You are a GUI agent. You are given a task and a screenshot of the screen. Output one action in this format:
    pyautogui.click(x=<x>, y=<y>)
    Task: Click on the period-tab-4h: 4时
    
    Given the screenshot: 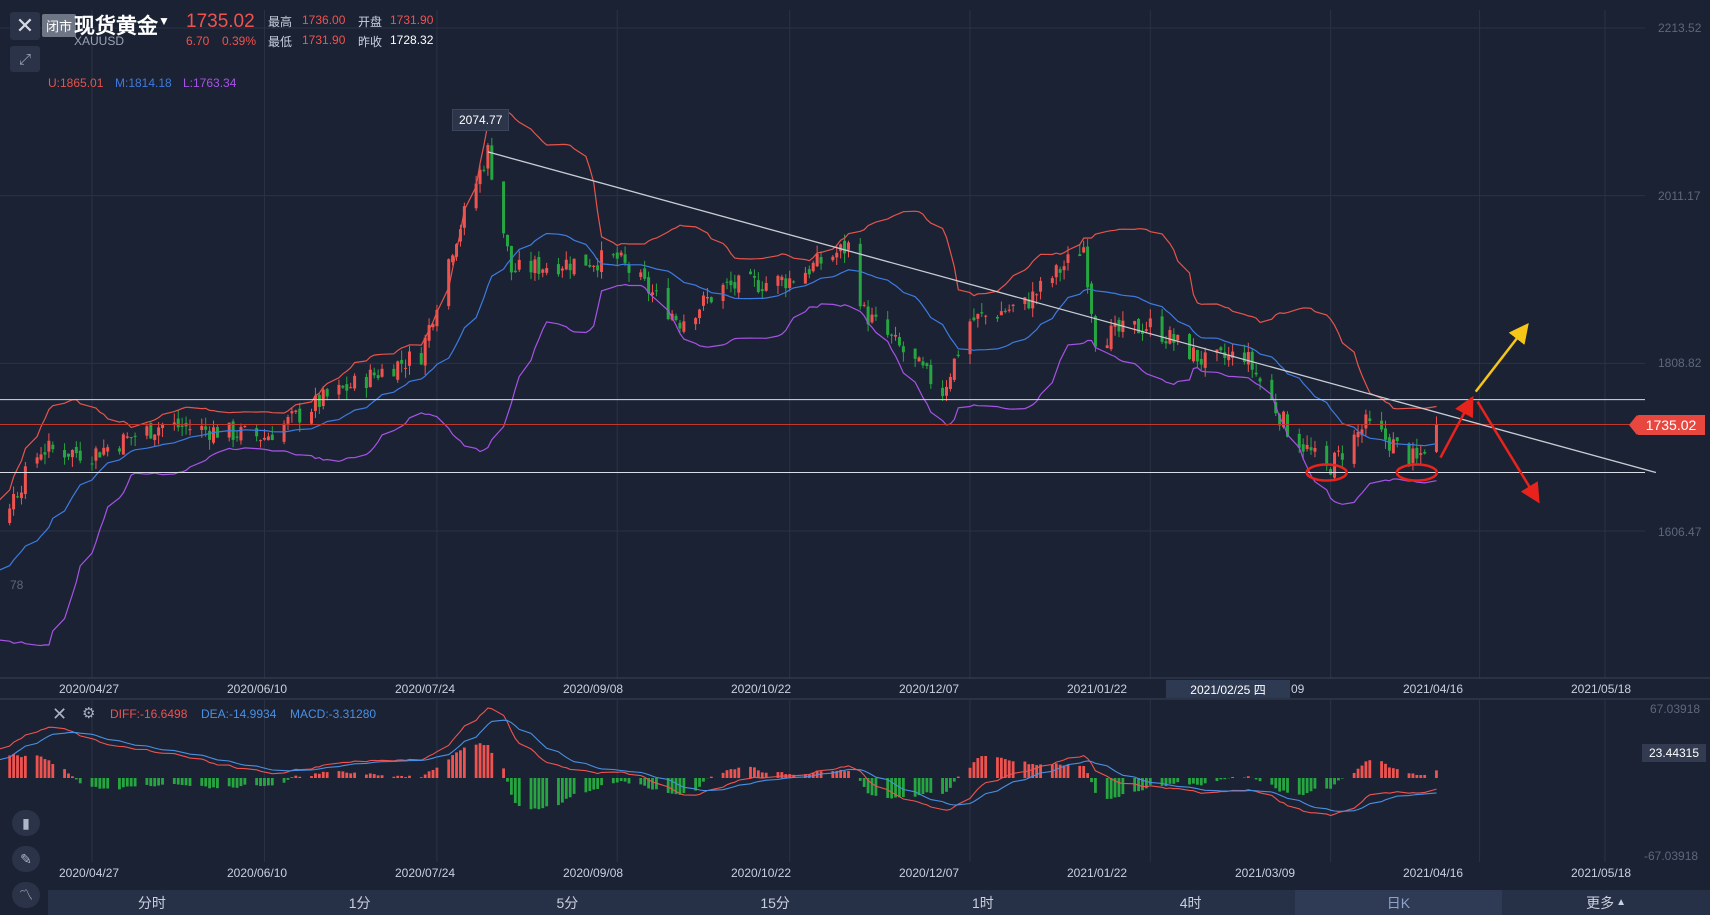 What is the action you would take?
    pyautogui.click(x=1190, y=902)
    